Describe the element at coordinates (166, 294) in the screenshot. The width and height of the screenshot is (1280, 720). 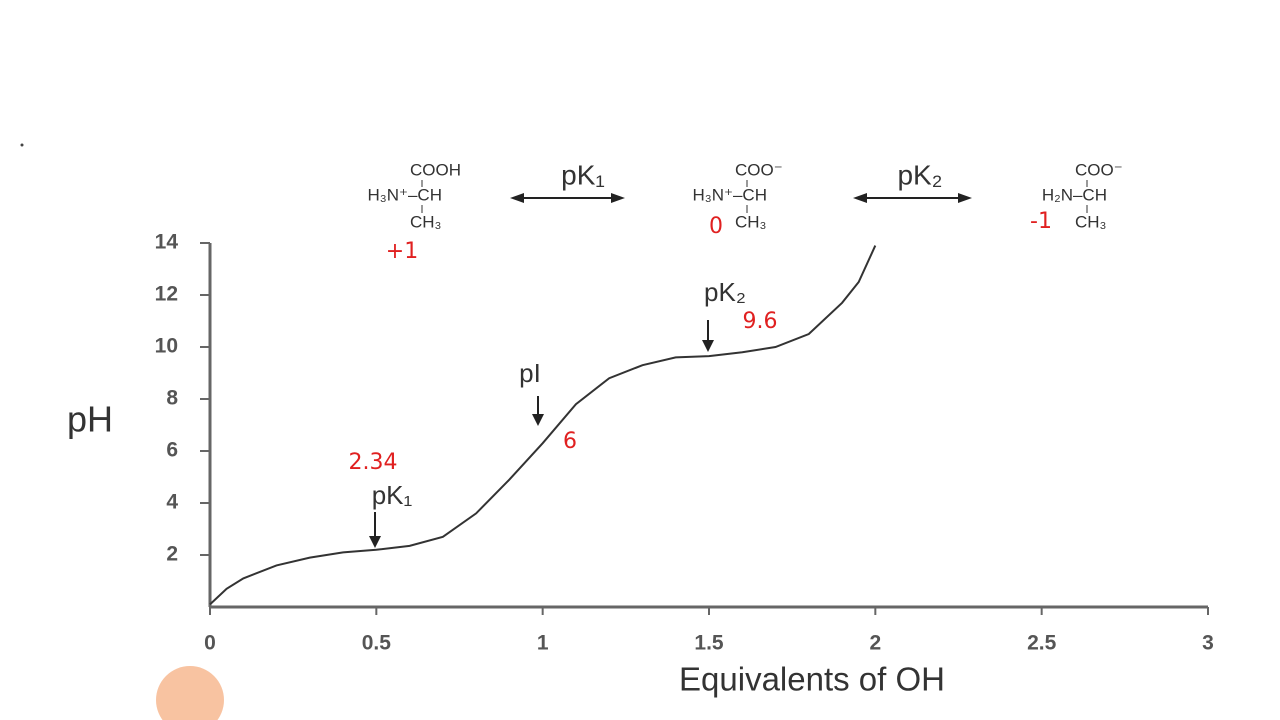
I see `y-tick-label: 12` at that location.